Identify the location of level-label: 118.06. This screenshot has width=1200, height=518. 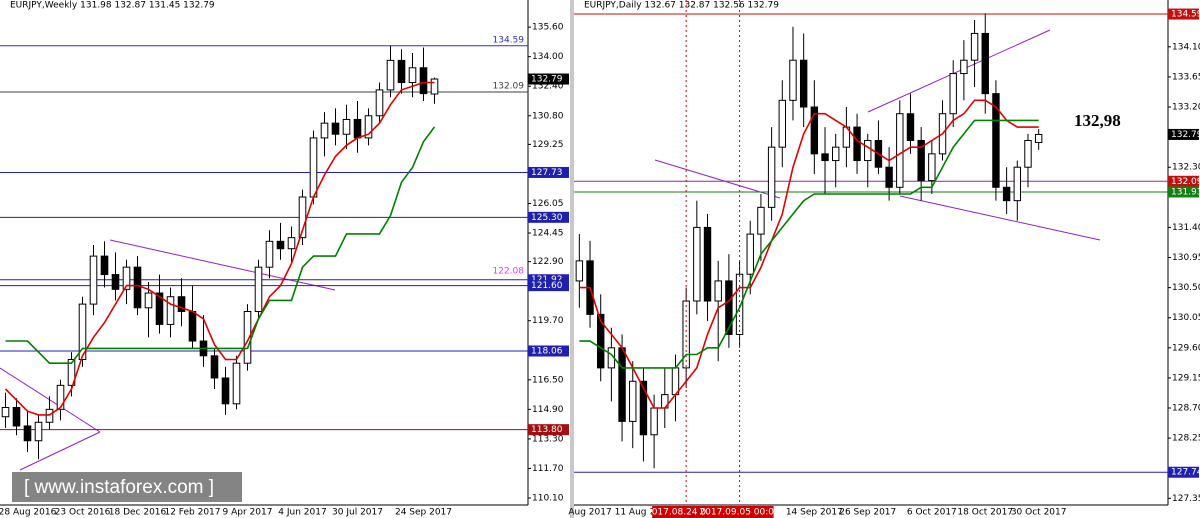
(547, 352).